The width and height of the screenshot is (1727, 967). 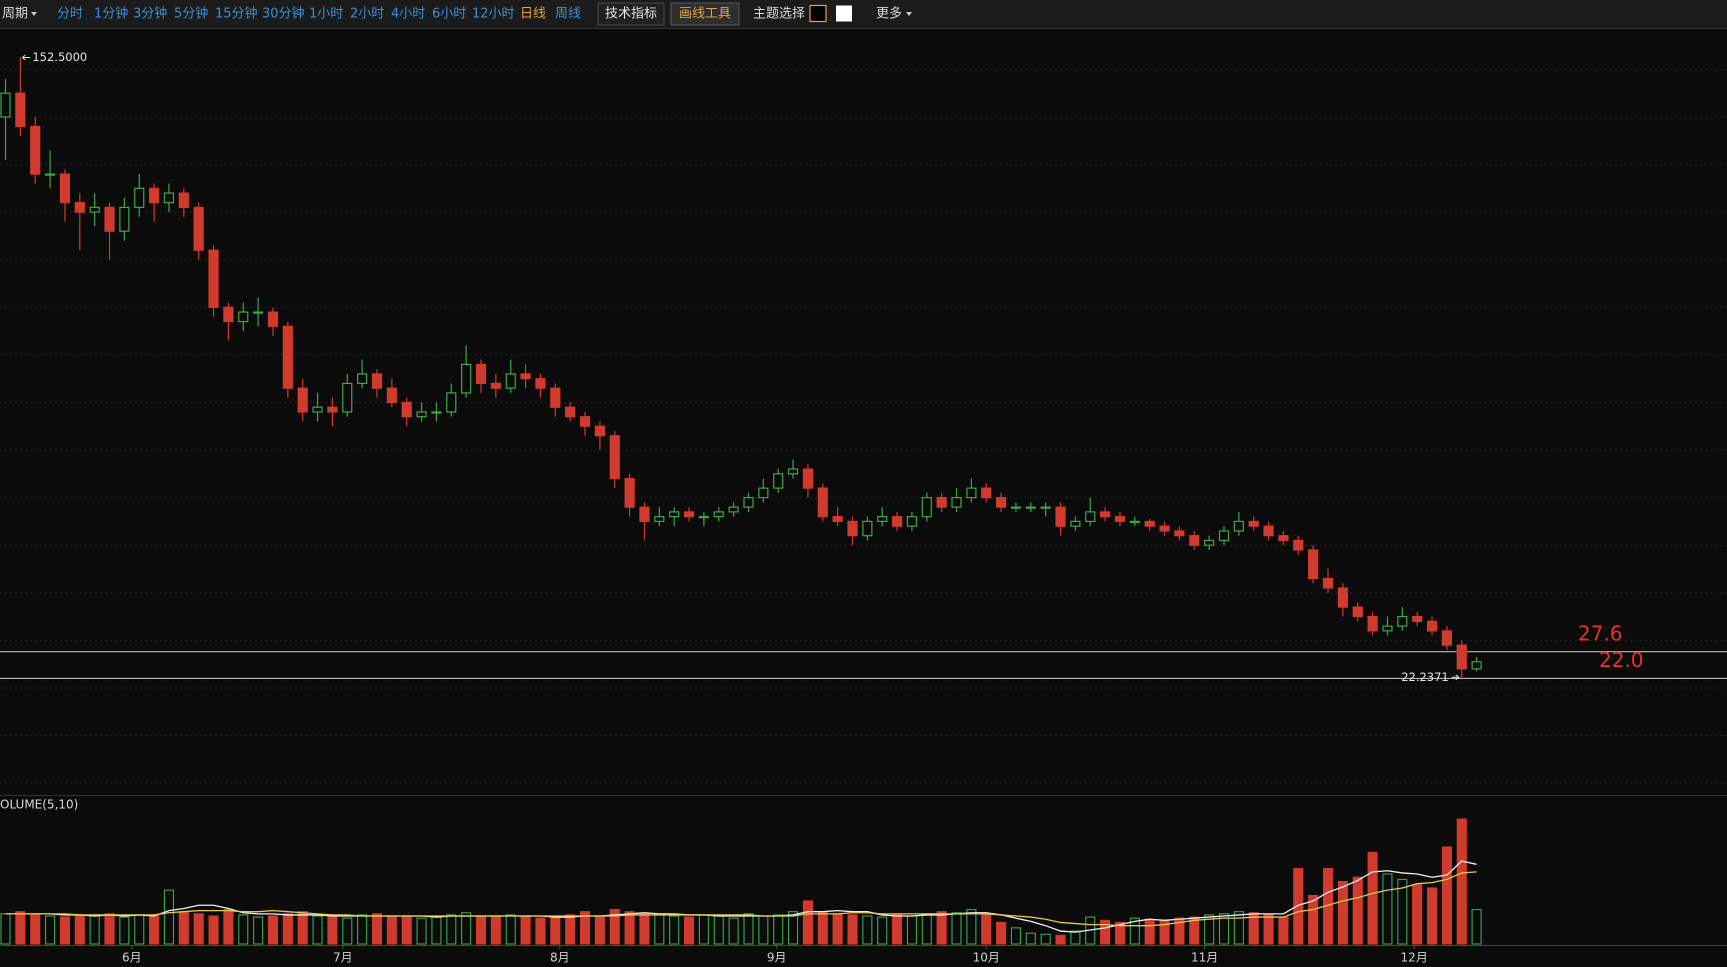 I want to click on theme-light, so click(x=844, y=13).